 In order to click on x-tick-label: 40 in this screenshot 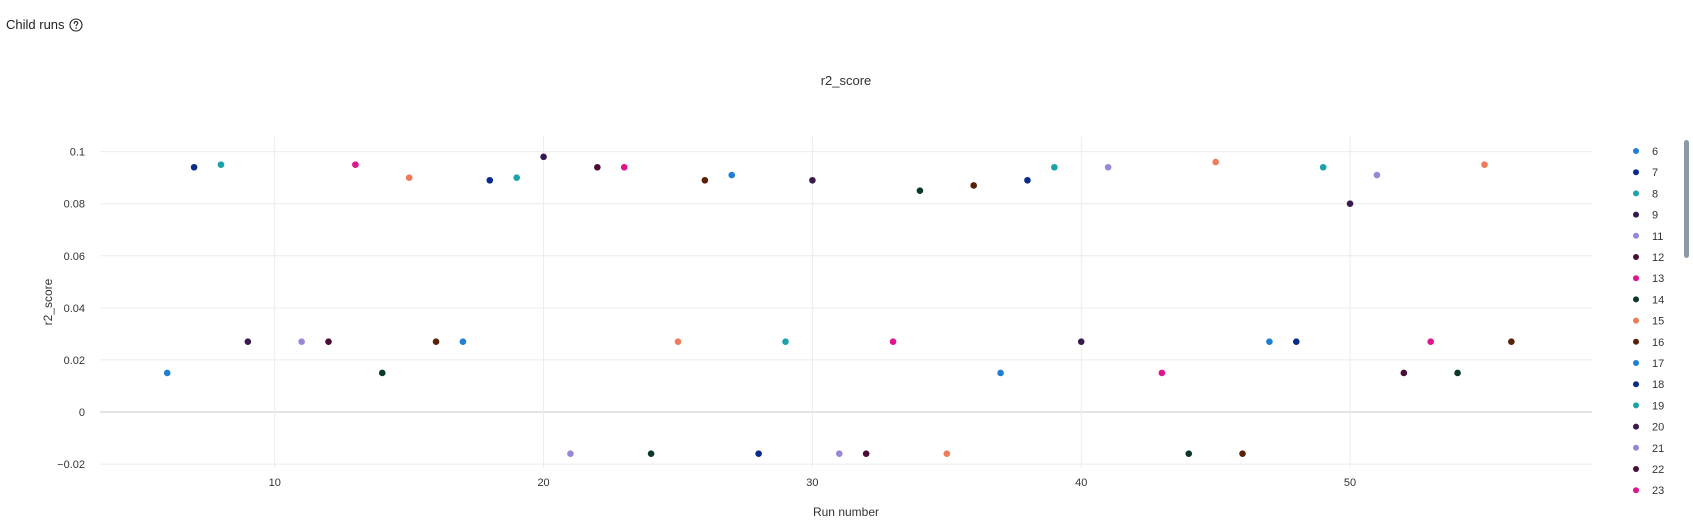, I will do `click(1081, 483)`.